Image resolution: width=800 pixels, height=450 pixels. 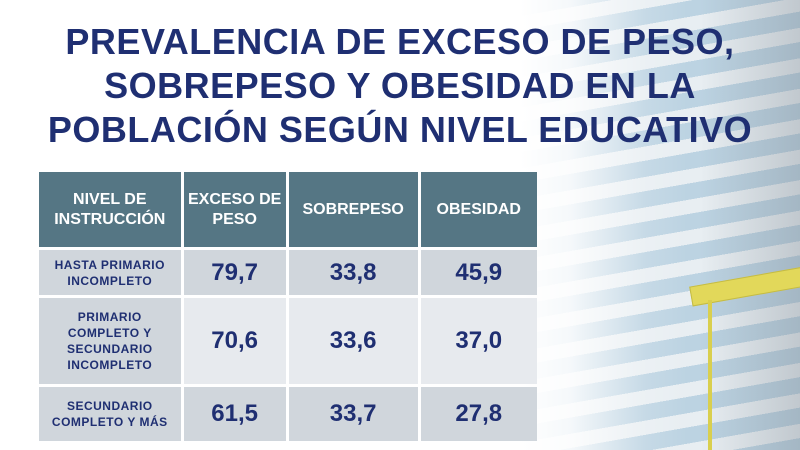 What do you see at coordinates (353, 341) in the screenshot?
I see `cell-sobrepeso: 33,6` at bounding box center [353, 341].